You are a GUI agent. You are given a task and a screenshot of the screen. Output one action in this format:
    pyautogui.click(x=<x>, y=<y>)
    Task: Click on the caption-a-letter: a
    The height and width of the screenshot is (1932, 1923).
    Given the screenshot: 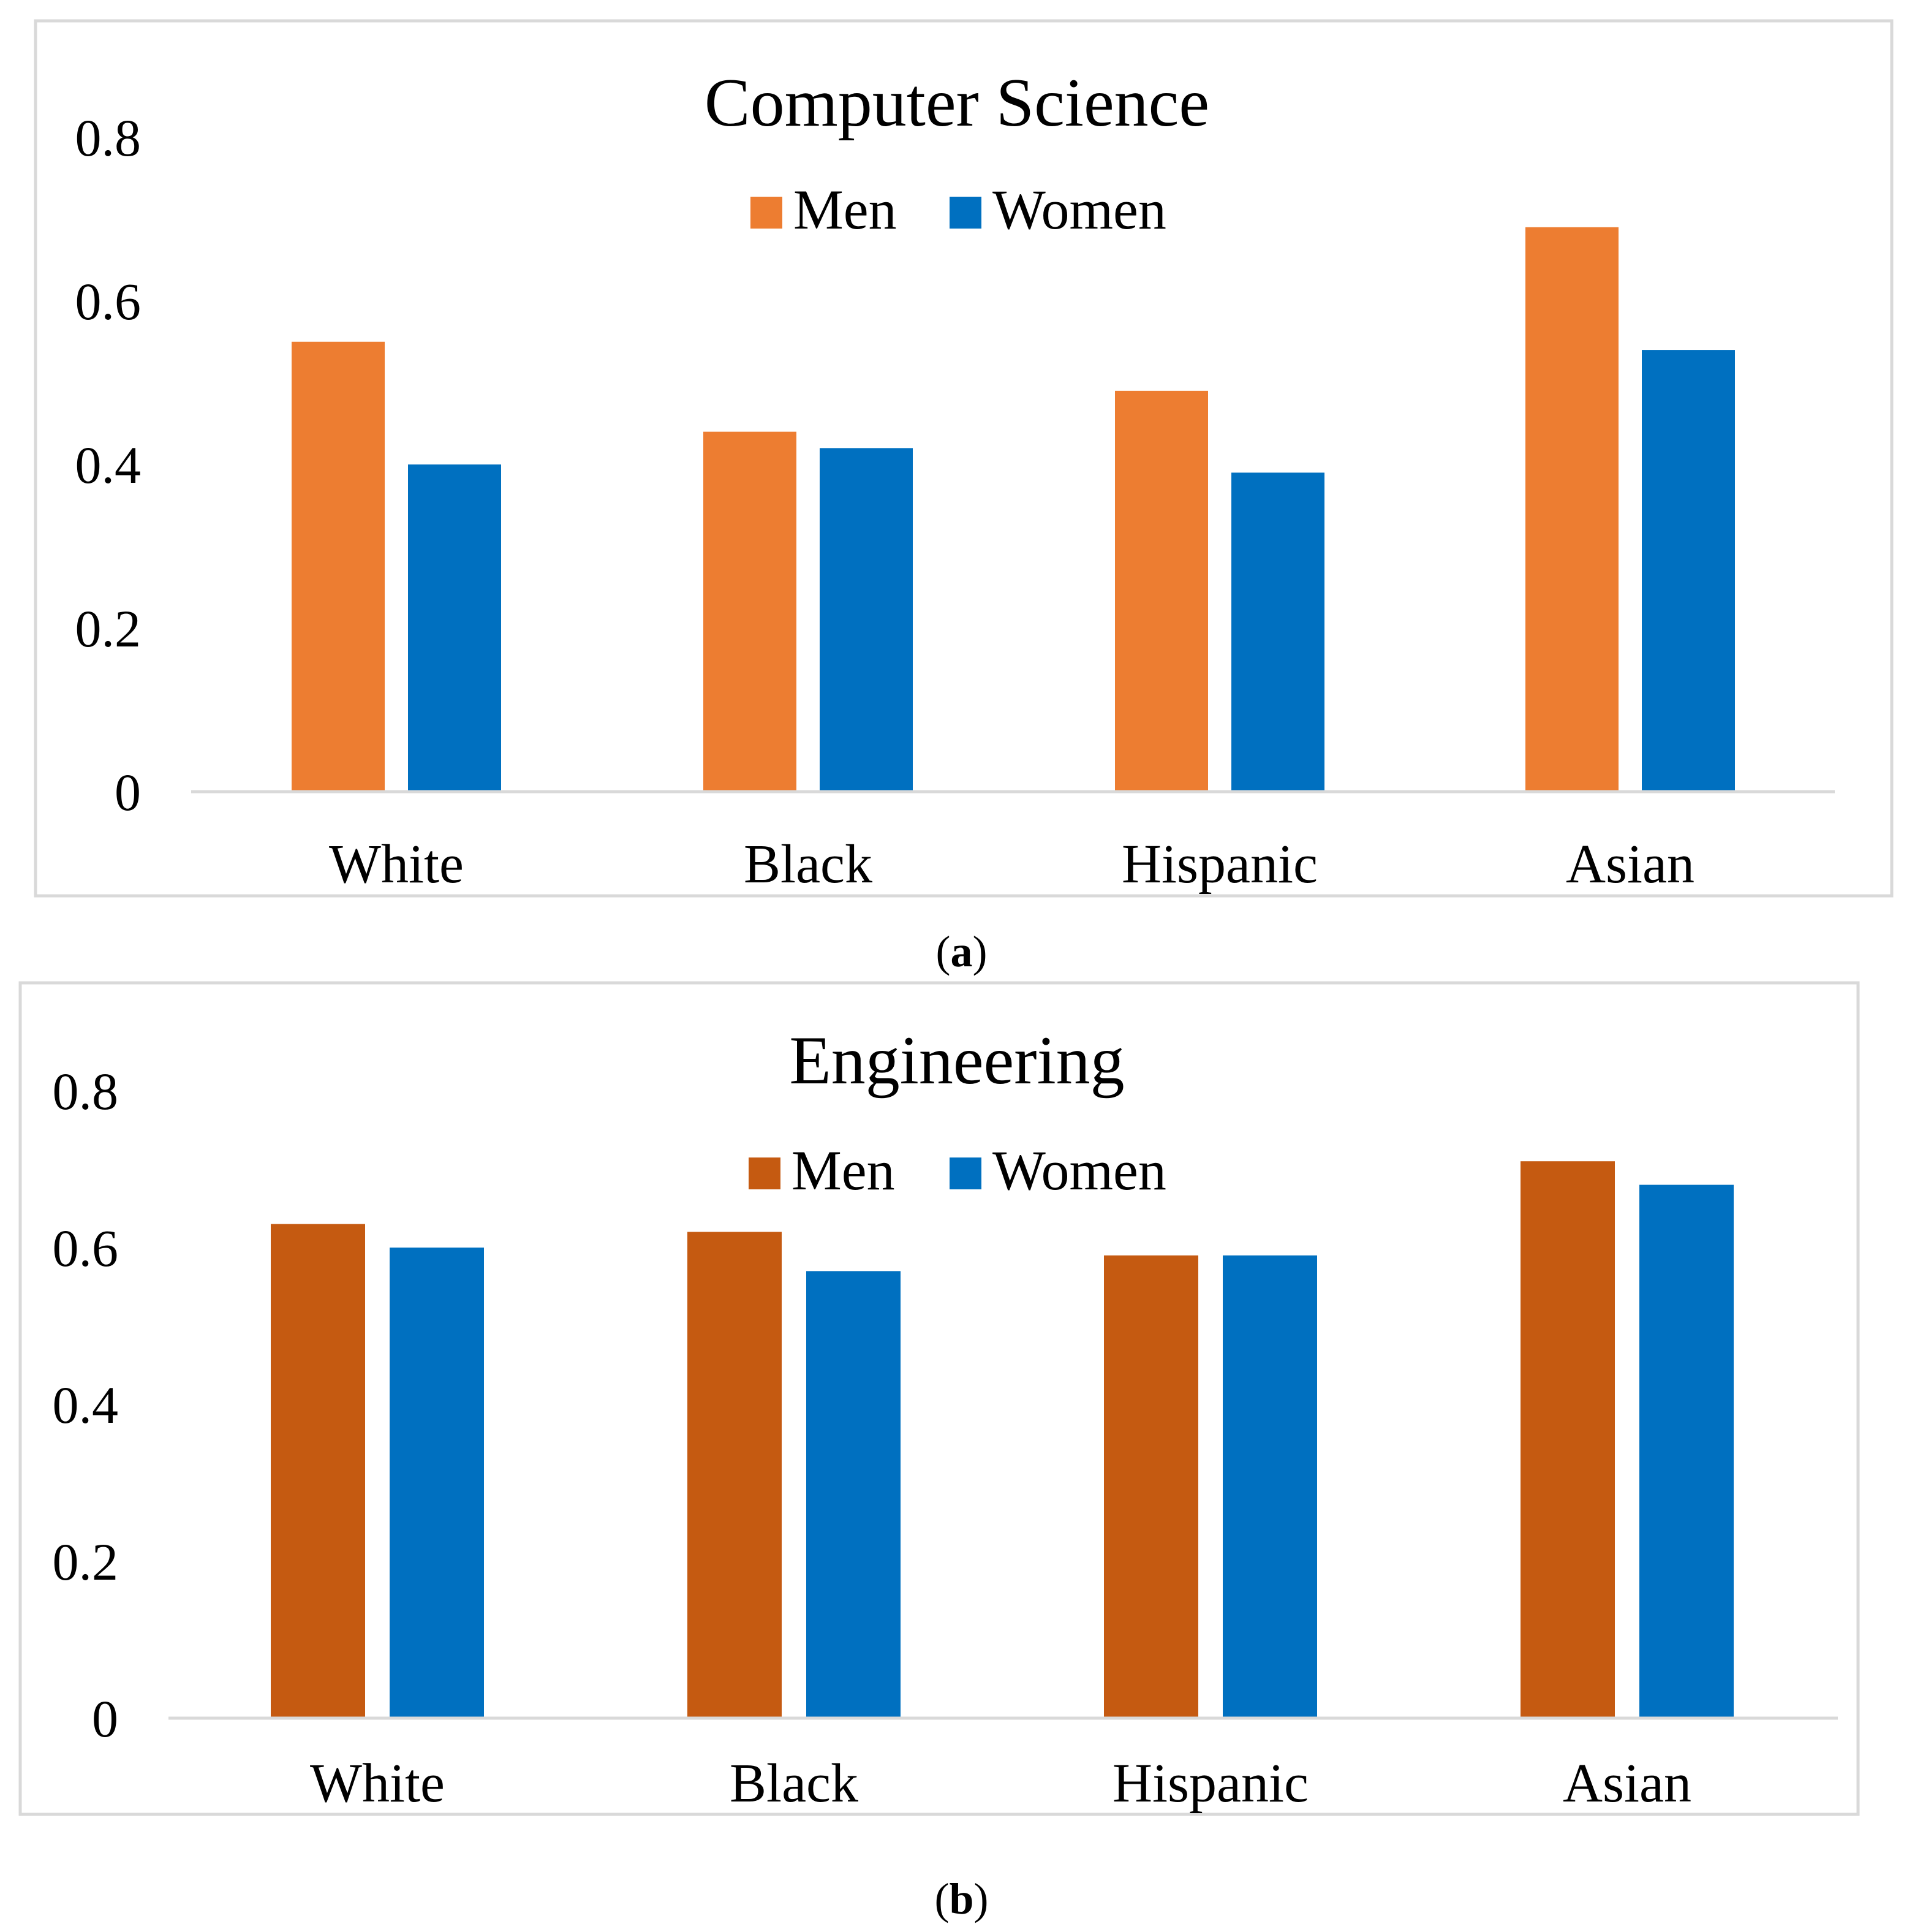 What is the action you would take?
    pyautogui.click(x=961, y=952)
    